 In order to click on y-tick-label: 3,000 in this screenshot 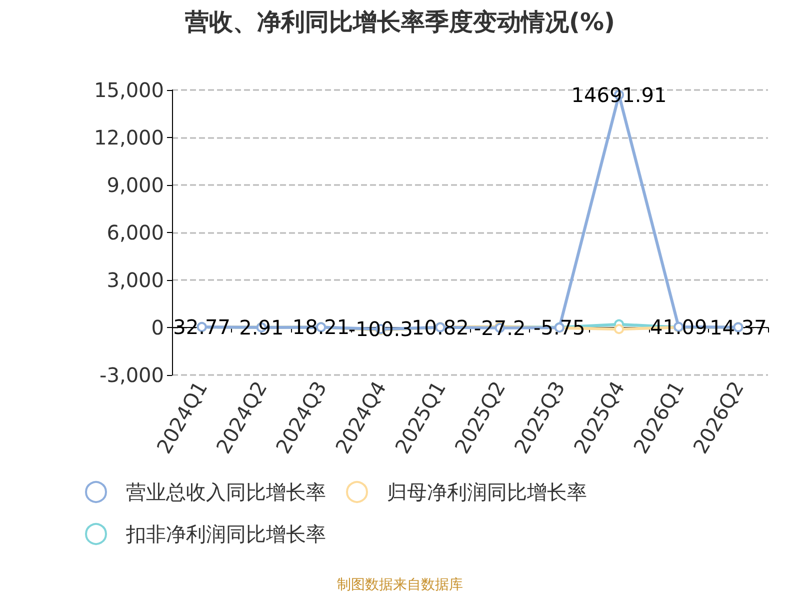, I will do `click(135, 280)`.